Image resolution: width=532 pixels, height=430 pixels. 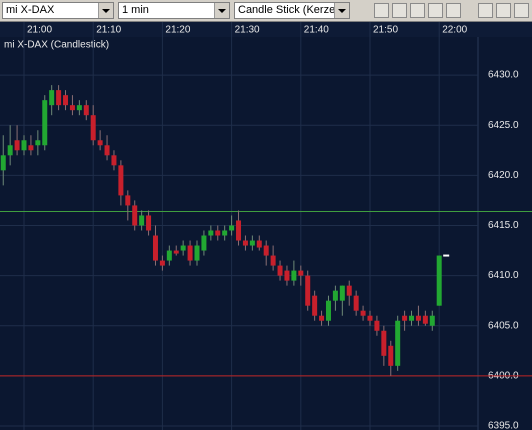 I want to click on x-tick-label: 21:40, so click(x=316, y=30).